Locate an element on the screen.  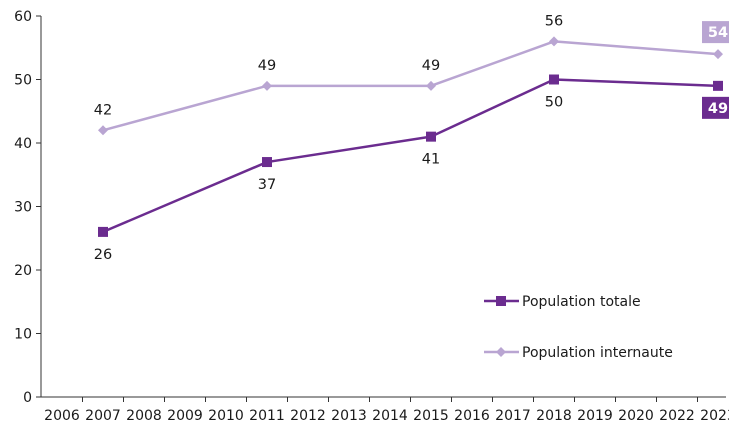
x-tick-label: 2006 is located at coordinates (62, 416).